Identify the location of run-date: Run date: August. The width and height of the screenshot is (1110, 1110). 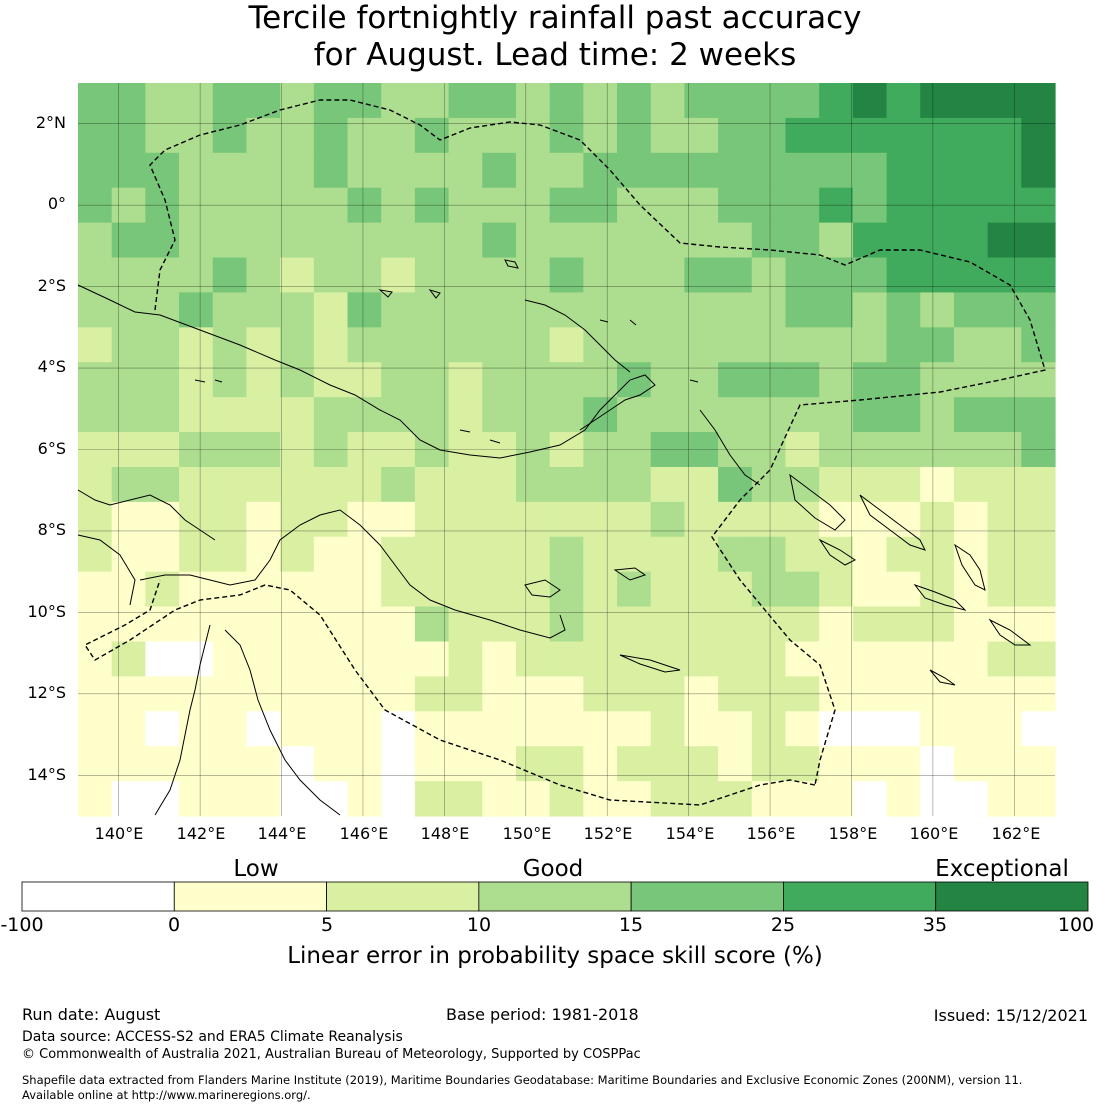
(91, 1014).